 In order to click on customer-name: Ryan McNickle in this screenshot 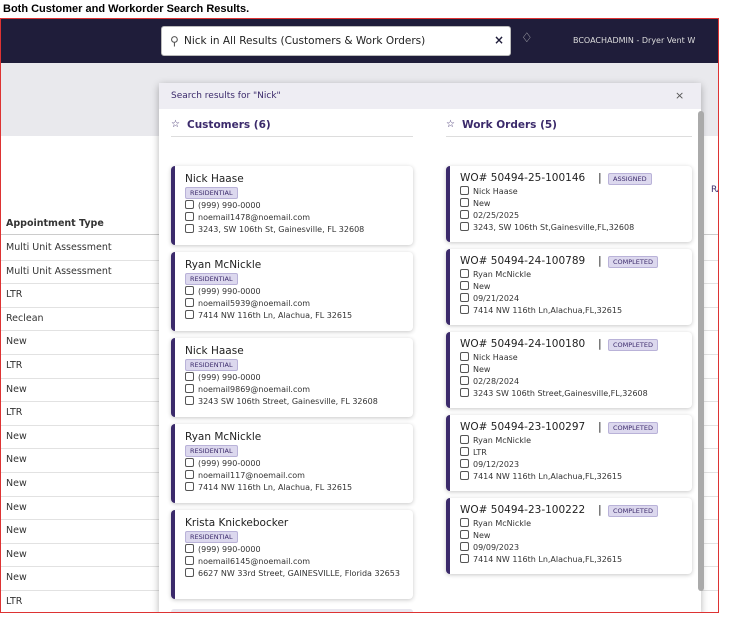, I will do `click(223, 265)`.